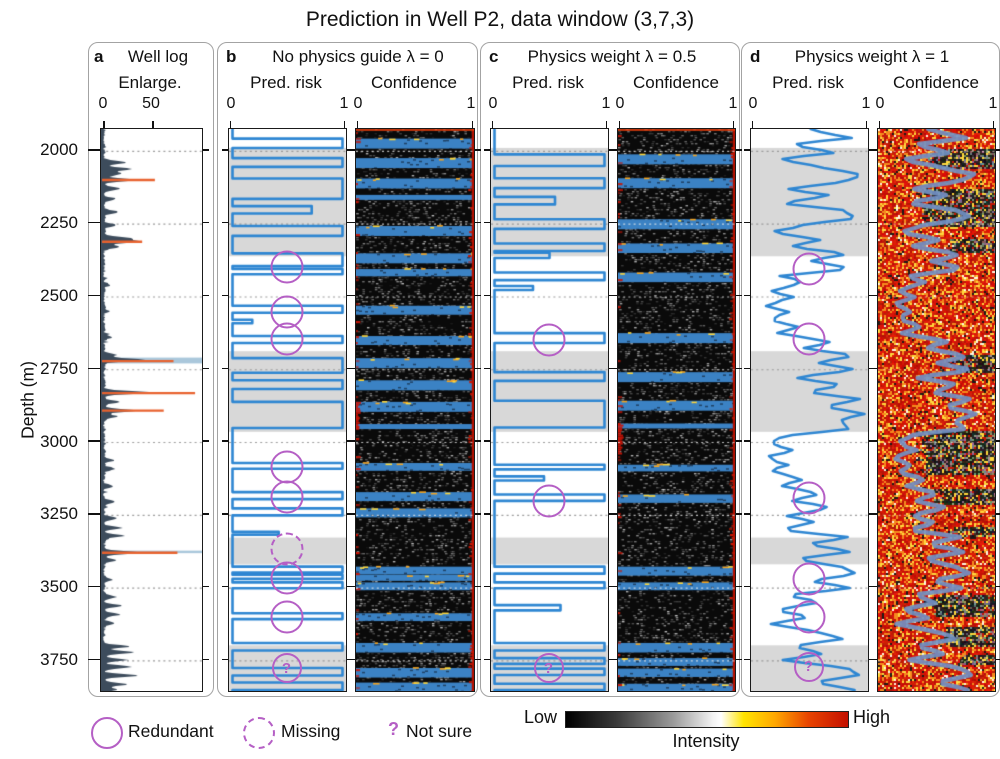 The width and height of the screenshot is (1000, 759). Describe the element at coordinates (59, 295) in the screenshot. I see `depth-tick-2500: 2500` at that location.